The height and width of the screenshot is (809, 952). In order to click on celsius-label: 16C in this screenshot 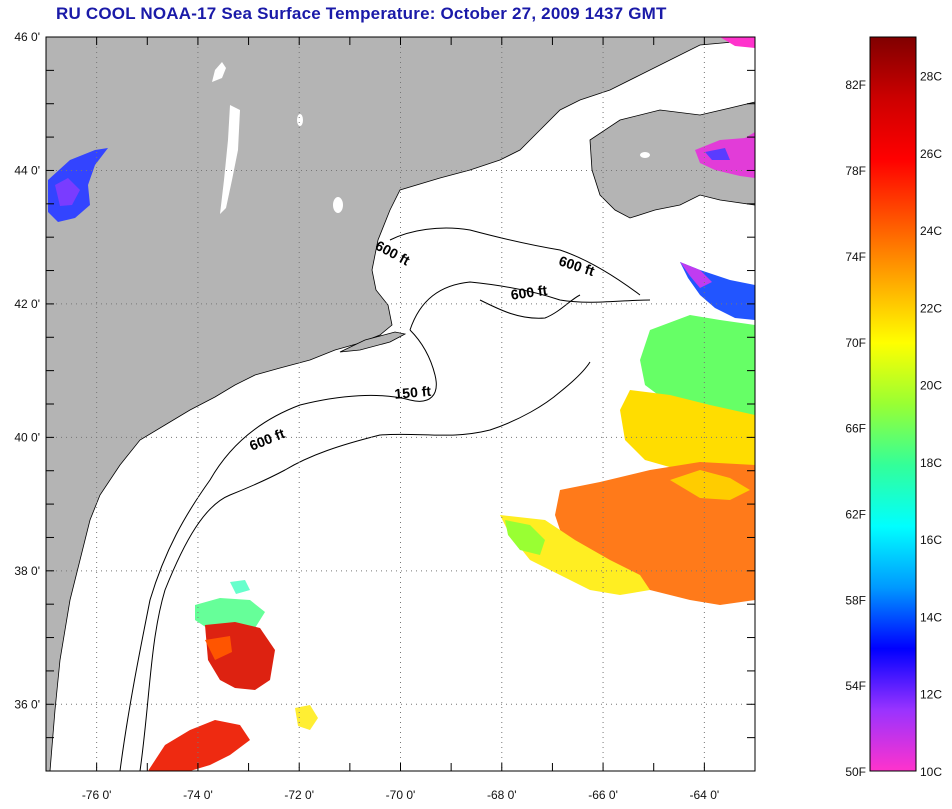, I will do `click(931, 540)`.